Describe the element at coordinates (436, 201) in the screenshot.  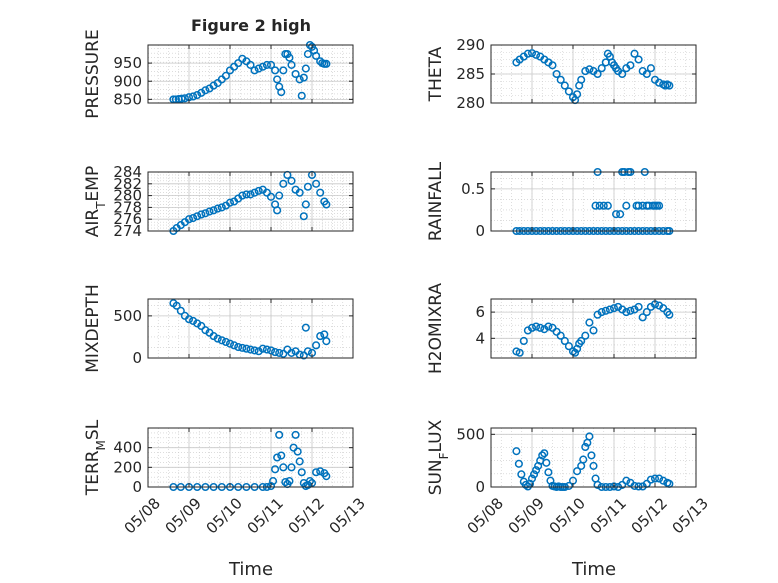
I see `y-axis-label: RAINFALL` at that location.